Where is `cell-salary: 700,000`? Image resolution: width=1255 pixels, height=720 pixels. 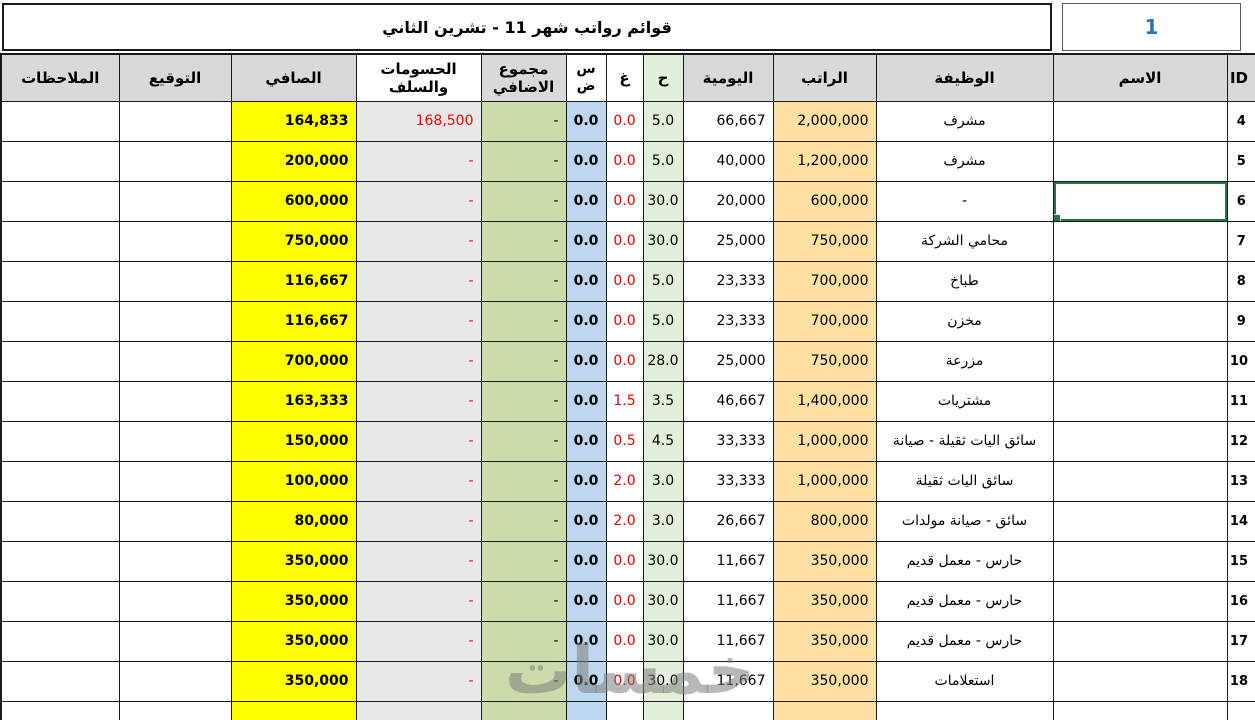
cell-salary: 700,000 is located at coordinates (824, 321).